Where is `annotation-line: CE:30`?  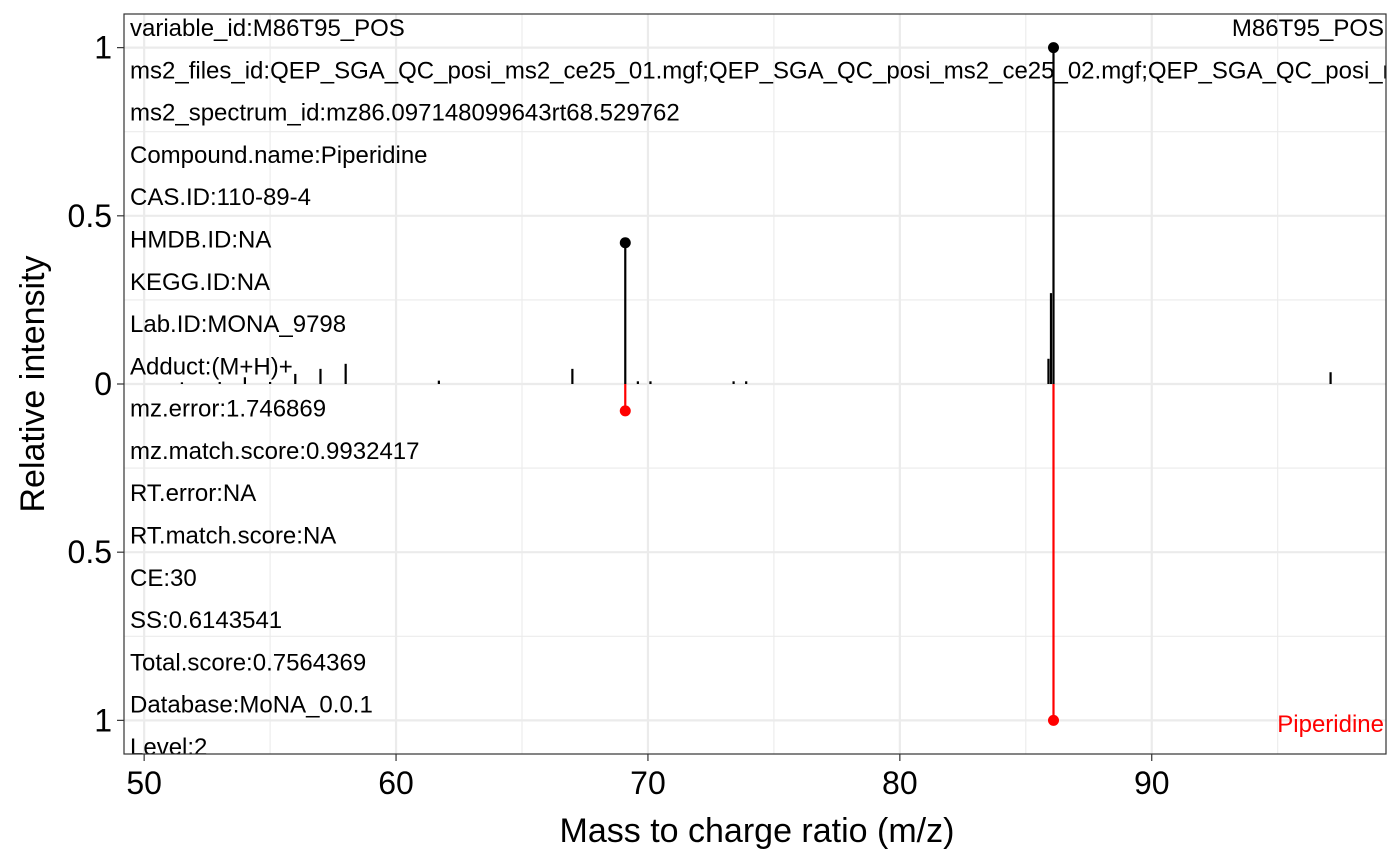 annotation-line: CE:30 is located at coordinates (163, 578).